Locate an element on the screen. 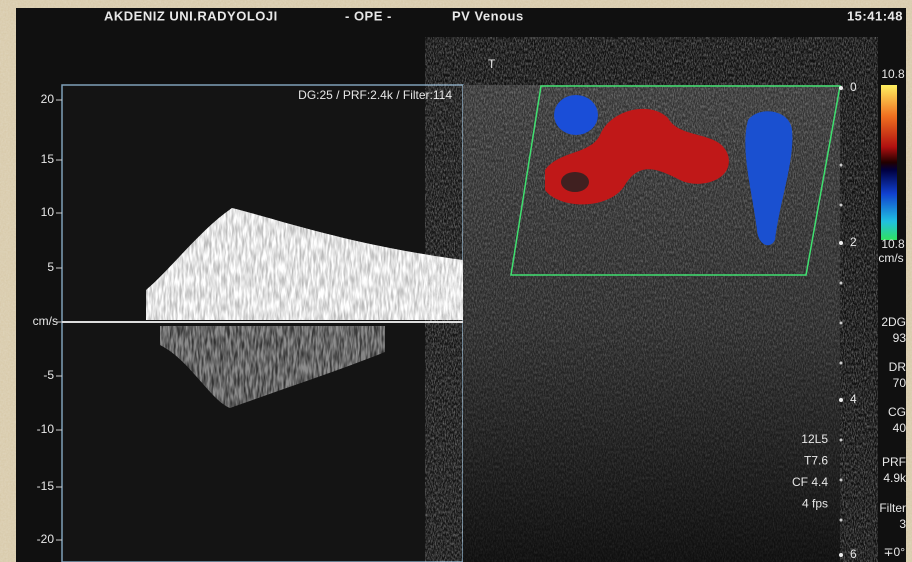 Image resolution: width=912 pixels, height=562 pixels. scale-label: -10 is located at coordinates (46, 429).